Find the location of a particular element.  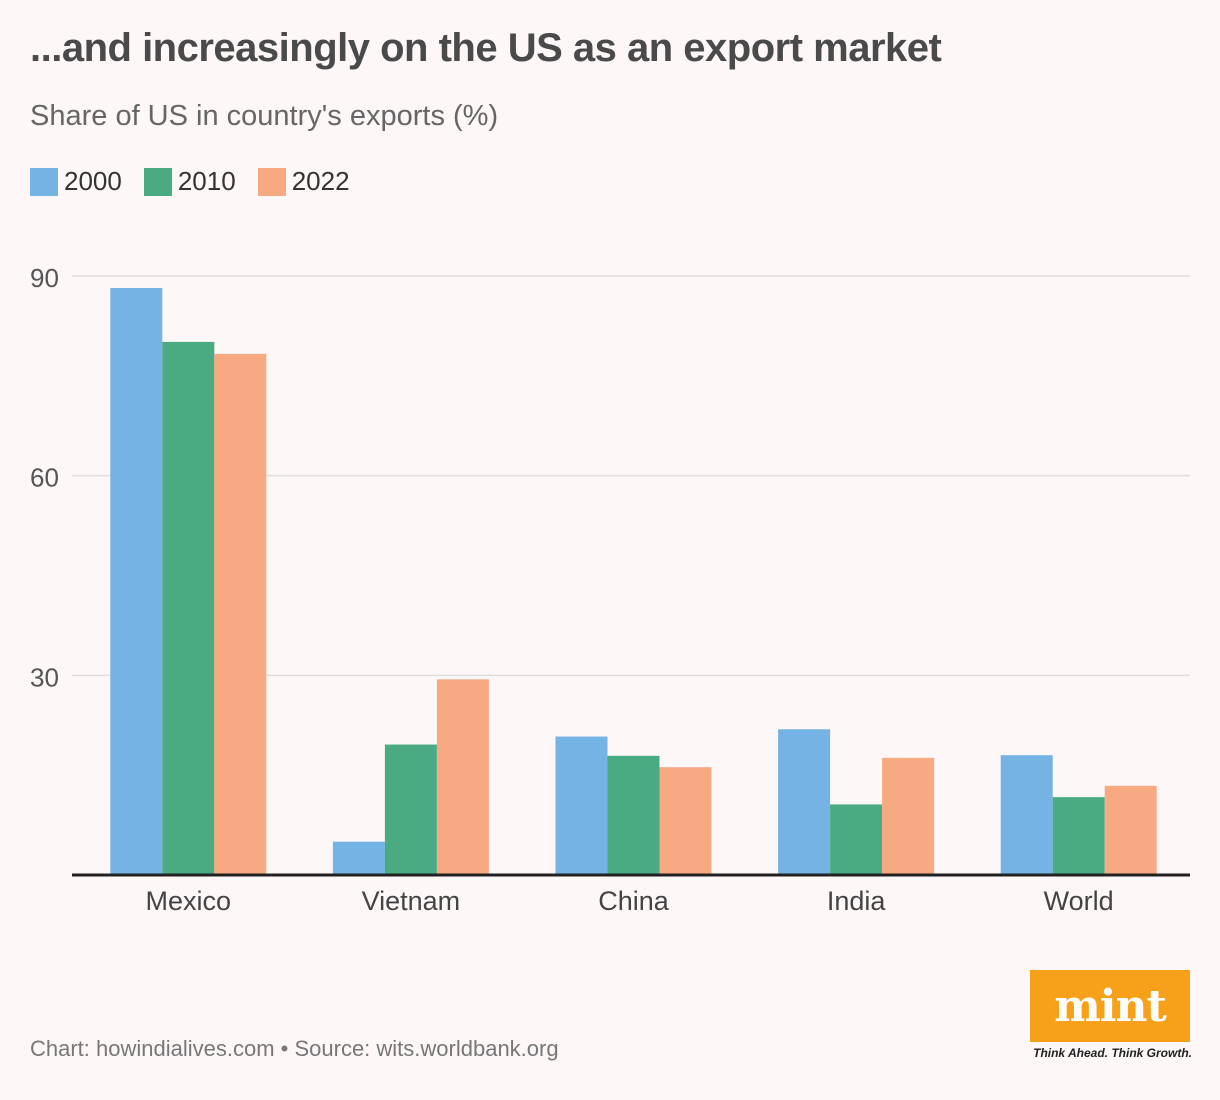

chart-subtitle: Share of US in country's exports (%) is located at coordinates (264, 116).